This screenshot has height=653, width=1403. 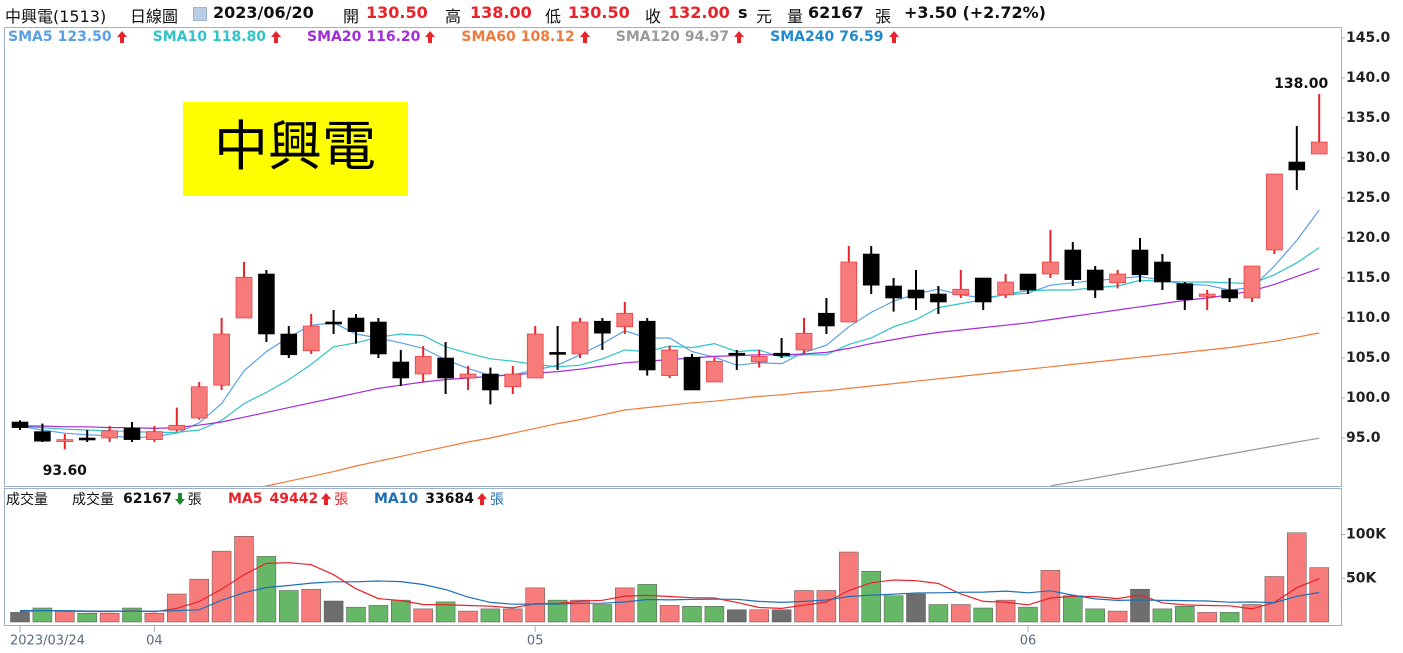 What do you see at coordinates (65, 471) in the screenshot?
I see `low-annotation: 93.60` at bounding box center [65, 471].